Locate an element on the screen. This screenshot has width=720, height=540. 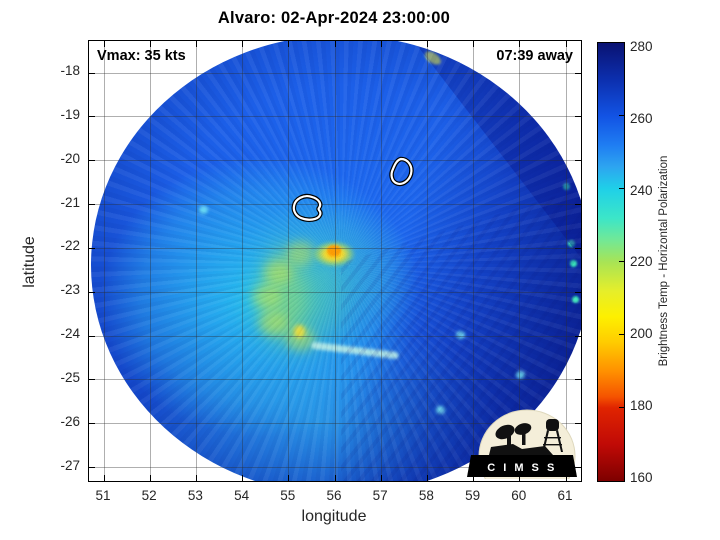
water-tower-icon is located at coordinates (552, 435).